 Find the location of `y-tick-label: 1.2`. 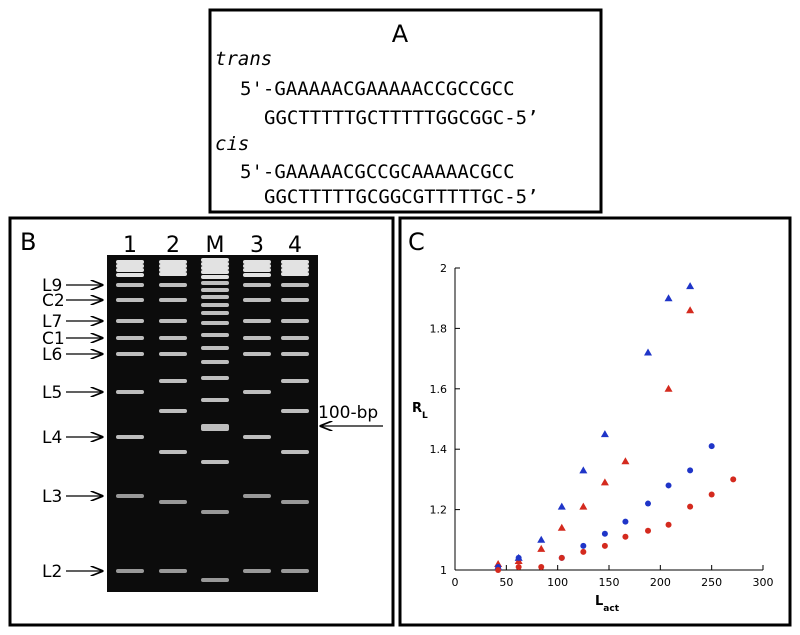

y-tick-label: 1.2 is located at coordinates (439, 510).